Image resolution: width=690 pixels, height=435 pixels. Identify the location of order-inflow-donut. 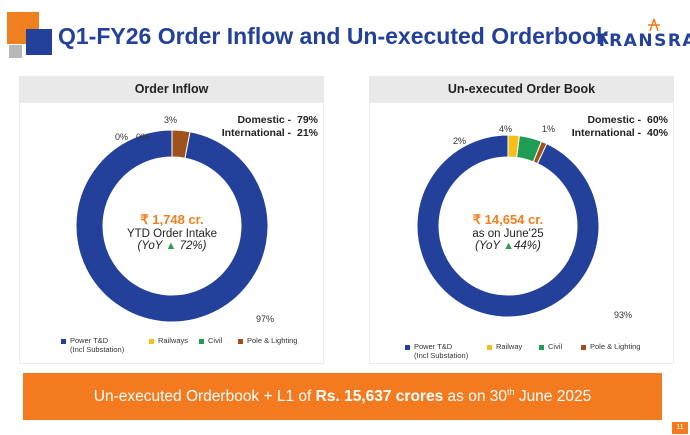
(172, 226).